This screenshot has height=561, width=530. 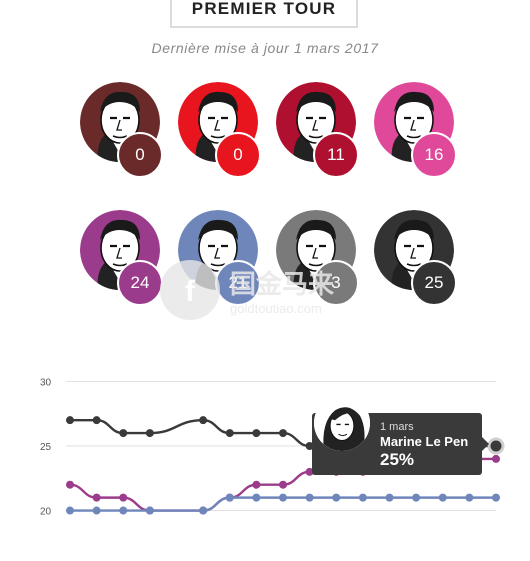 I want to click on candidate-score-badge: 3, so click(x=336, y=283).